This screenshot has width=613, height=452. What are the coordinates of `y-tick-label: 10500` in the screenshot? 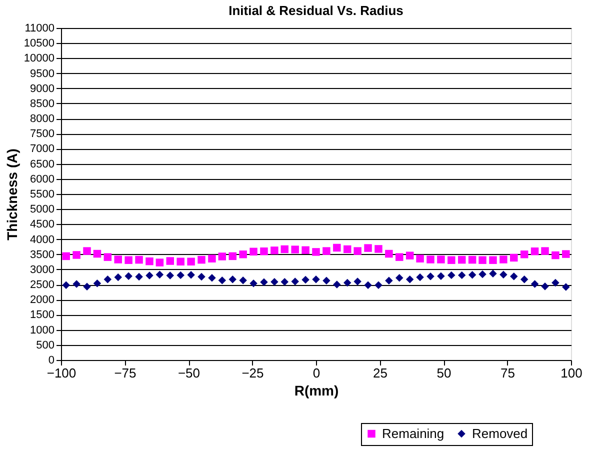 It's located at (39, 44).